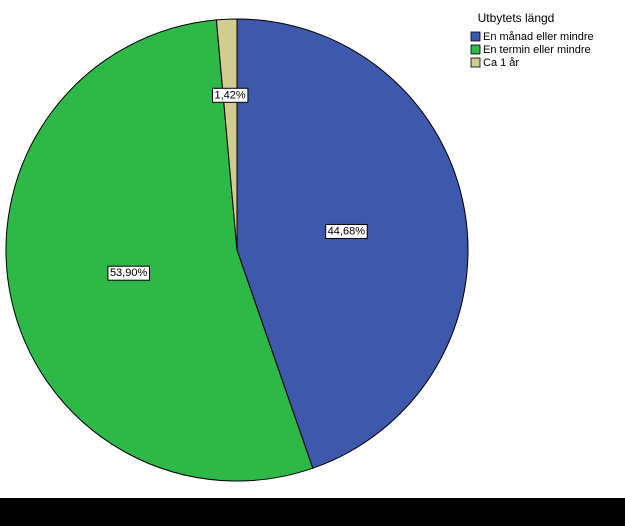 This screenshot has height=526, width=625. What do you see at coordinates (501, 63) in the screenshot?
I see `legend-label: Ca 1 år` at bounding box center [501, 63].